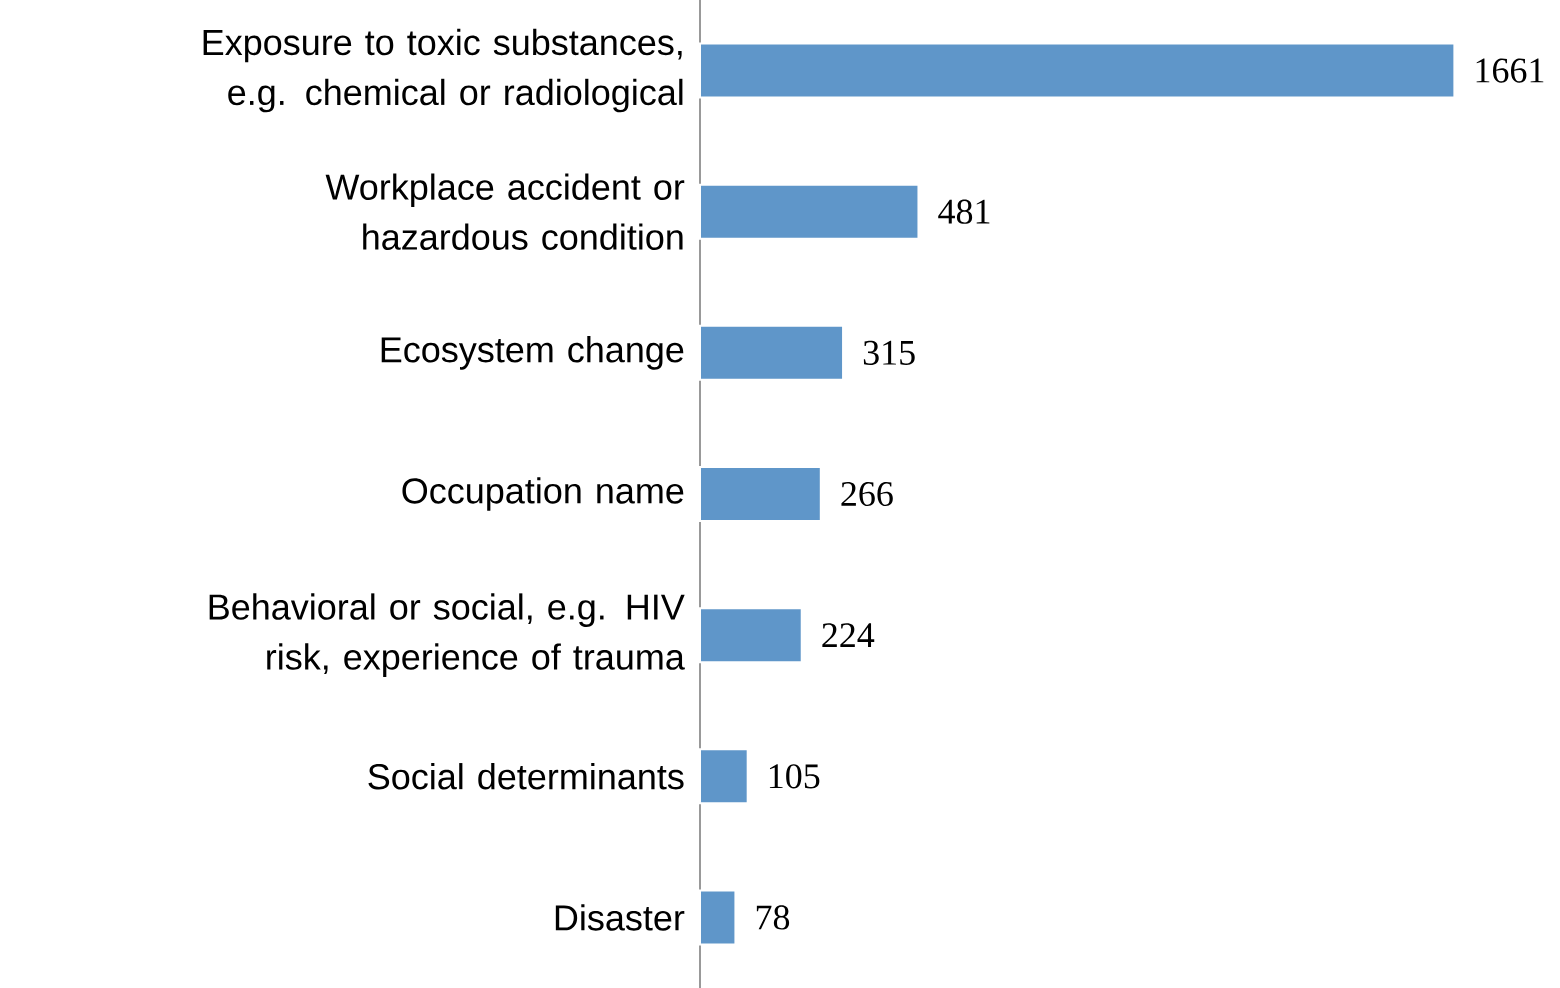 The image size is (1560, 988). I want to click on data-label: 78, so click(773, 917).